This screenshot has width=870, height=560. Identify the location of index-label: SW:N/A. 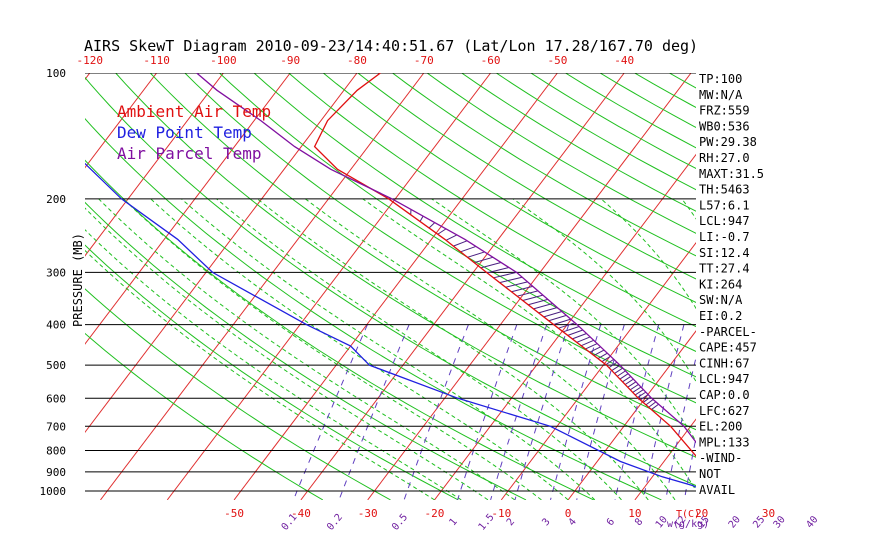
(721, 300).